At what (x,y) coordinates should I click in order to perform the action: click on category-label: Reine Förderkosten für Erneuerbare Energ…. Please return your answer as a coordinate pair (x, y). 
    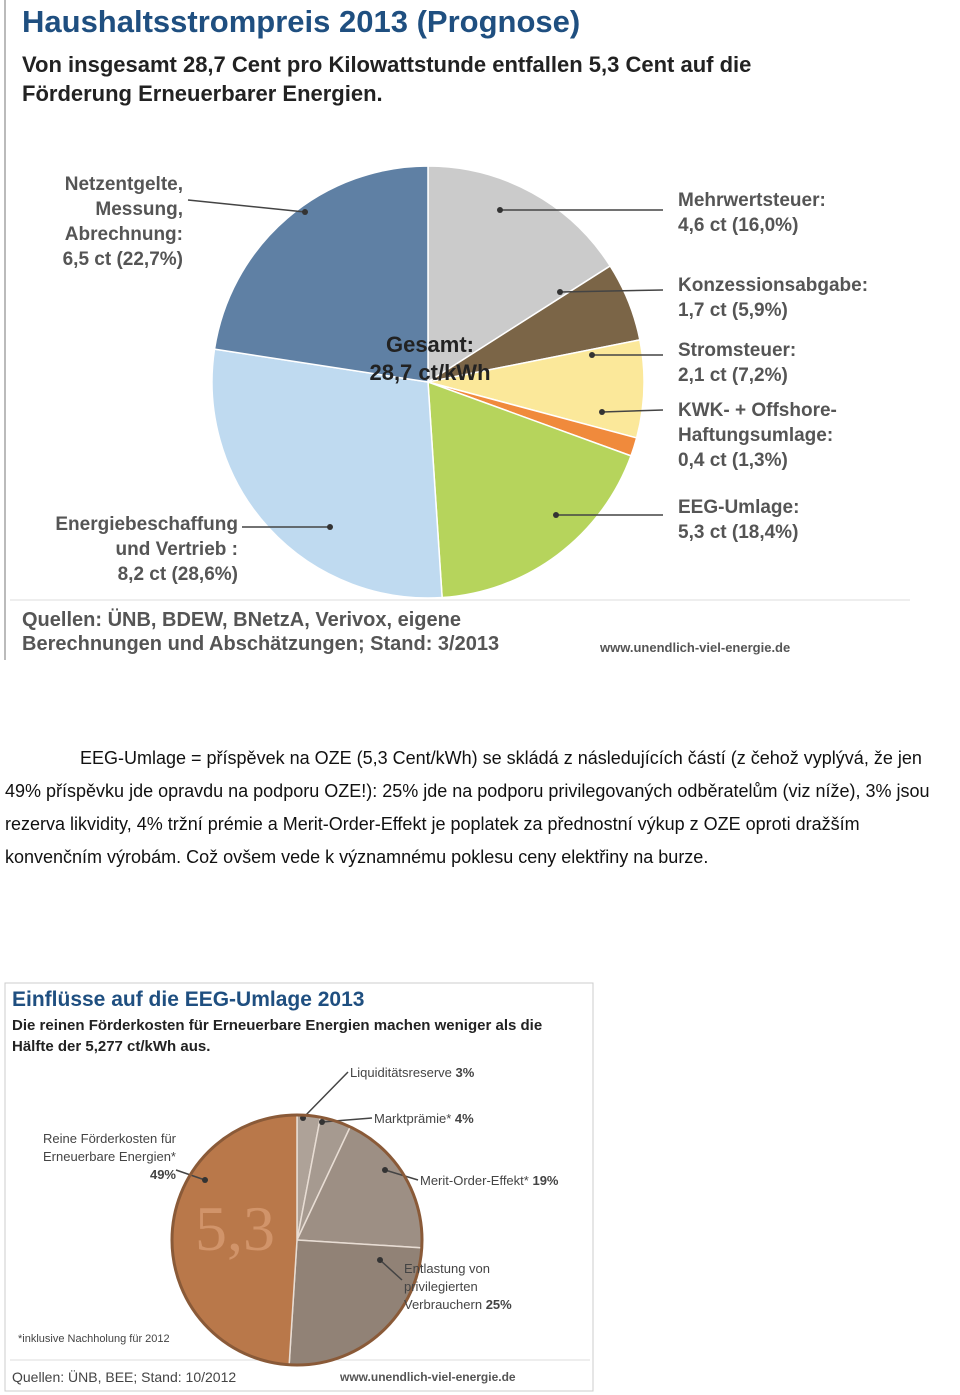
    Looking at the image, I should click on (109, 1147).